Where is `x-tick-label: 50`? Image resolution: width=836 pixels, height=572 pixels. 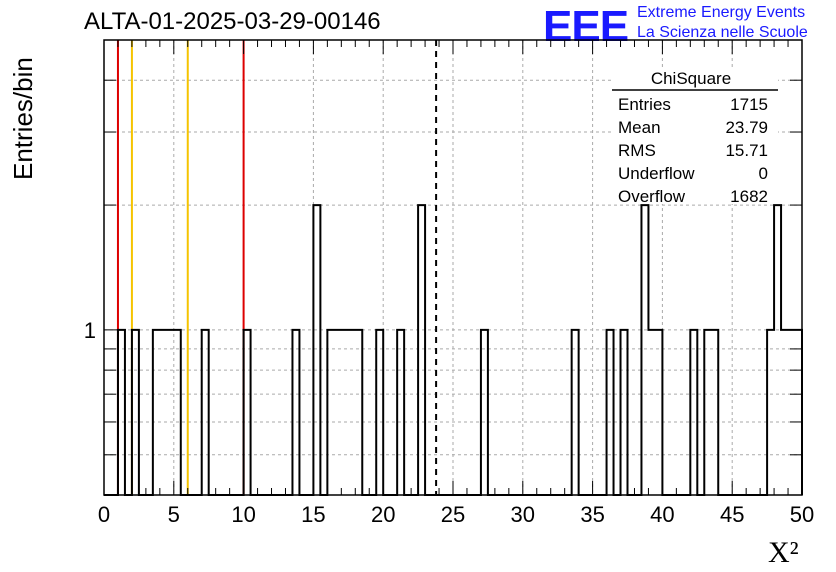
x-tick-label: 50 is located at coordinates (802, 514).